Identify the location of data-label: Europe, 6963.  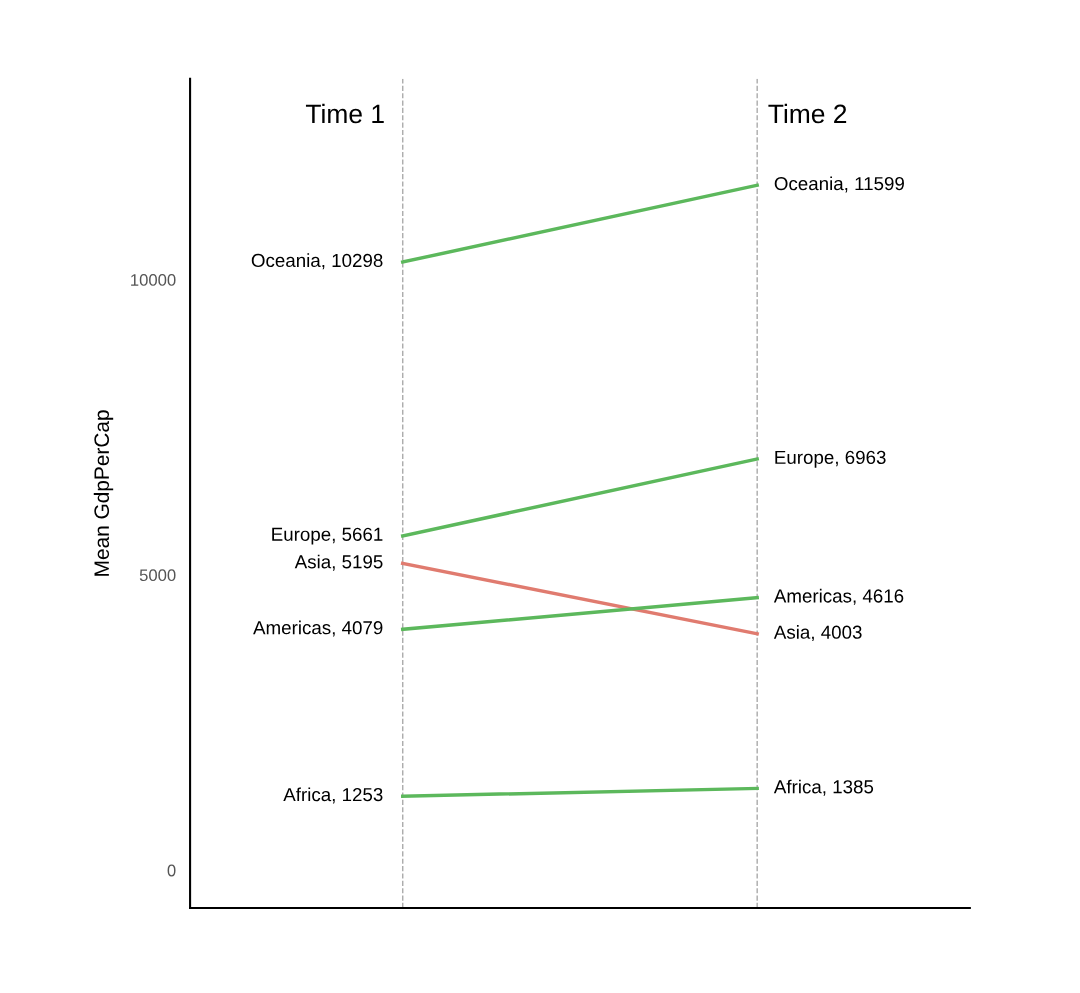
(830, 459).